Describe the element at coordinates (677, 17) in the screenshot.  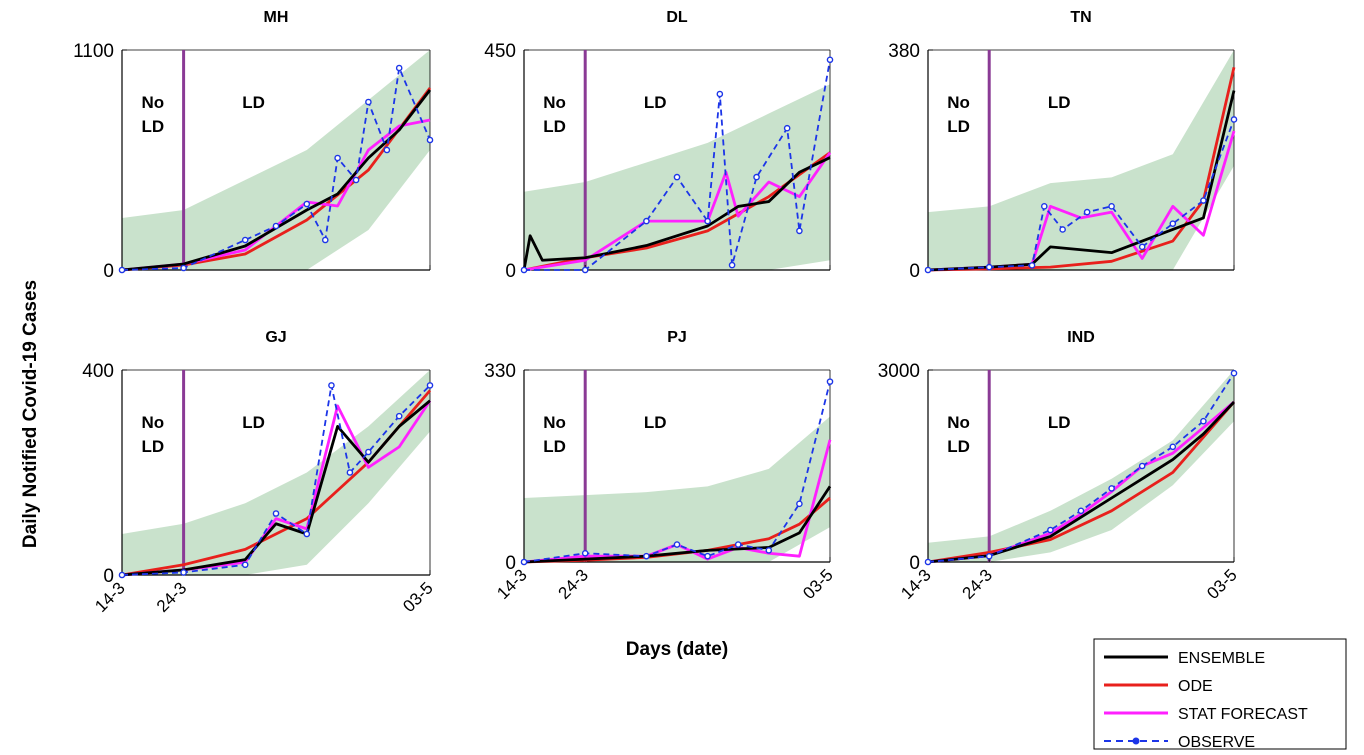
I see `panel-title: DL` at that location.